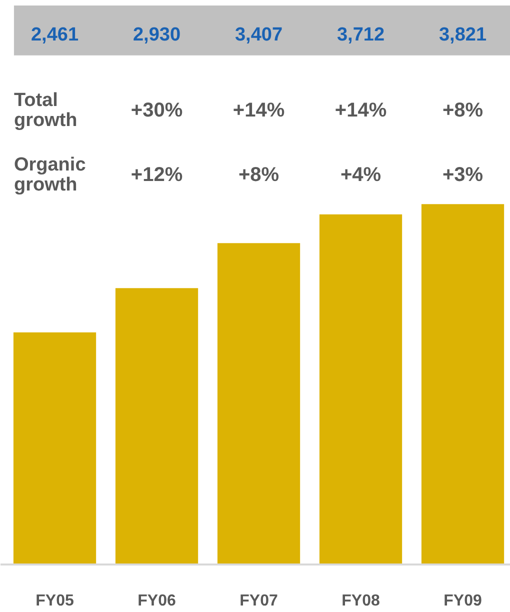 The image size is (510, 612). Describe the element at coordinates (55, 601) in the screenshot. I see `x-tick-label: FY05` at that location.